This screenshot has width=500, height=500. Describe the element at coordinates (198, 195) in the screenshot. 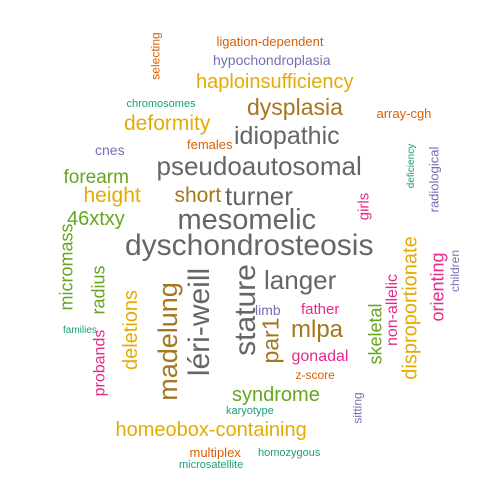

I see `word-short: short` at that location.